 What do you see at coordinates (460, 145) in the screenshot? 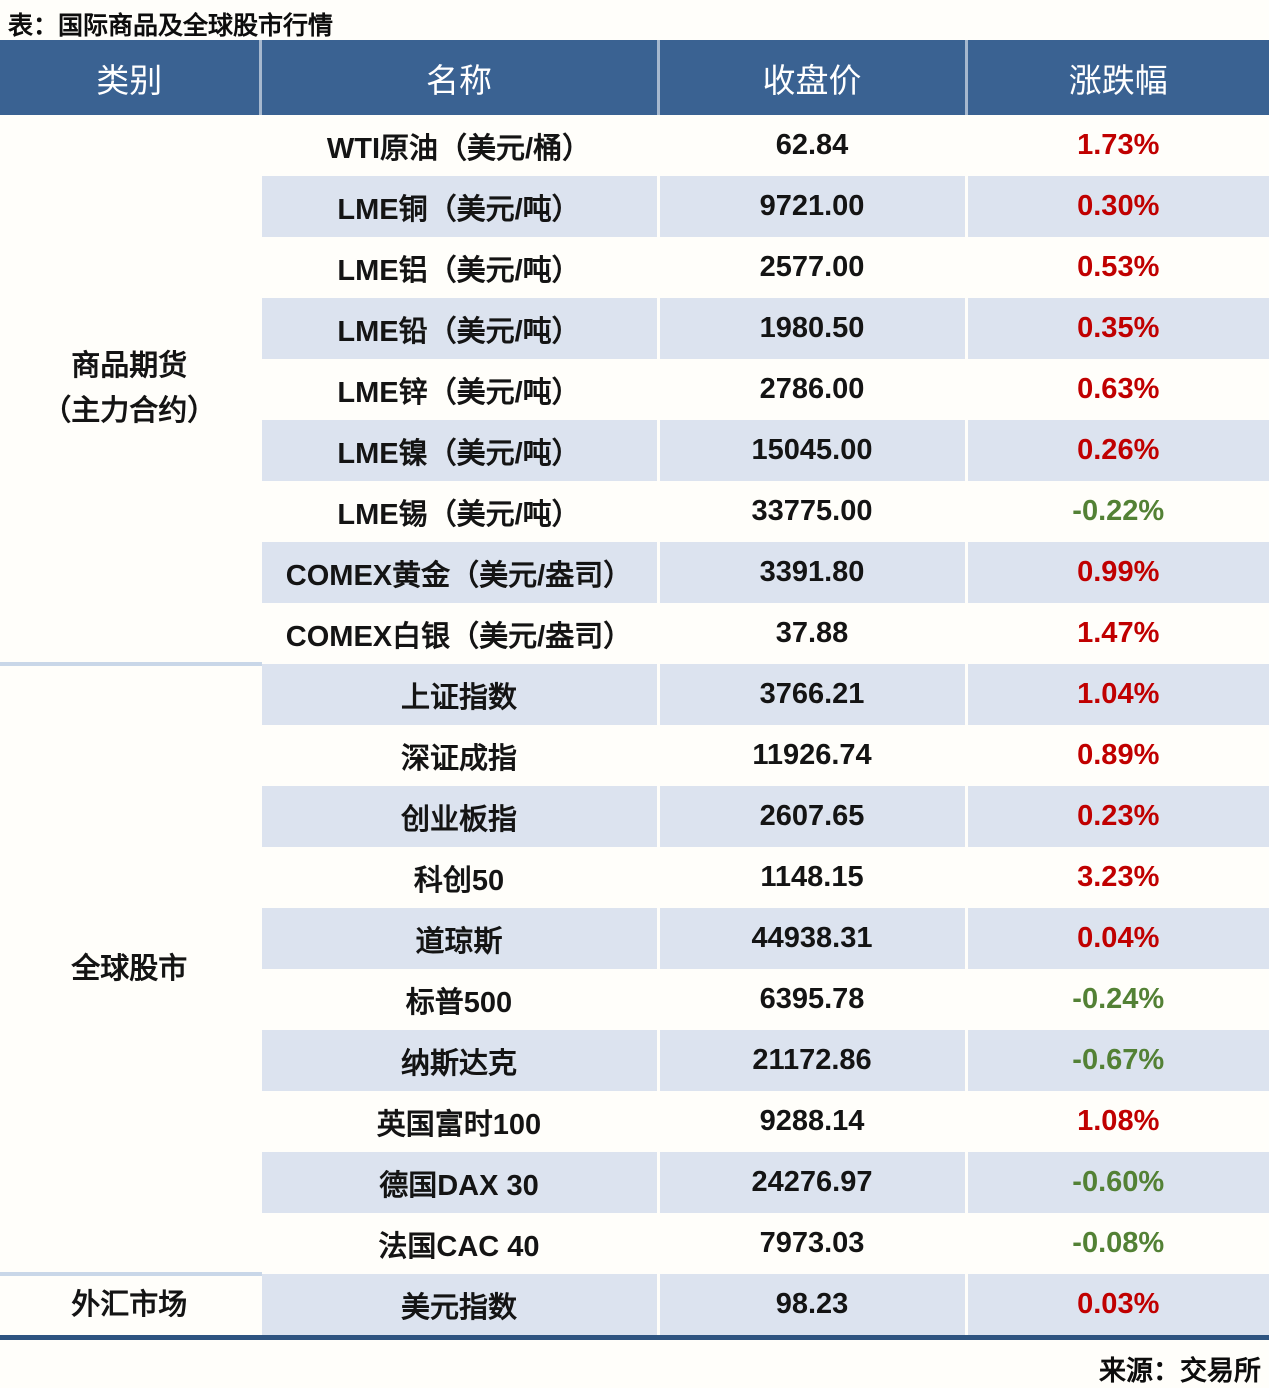
I see `name-cell: WTI原油（美元/桶）` at bounding box center [460, 145].